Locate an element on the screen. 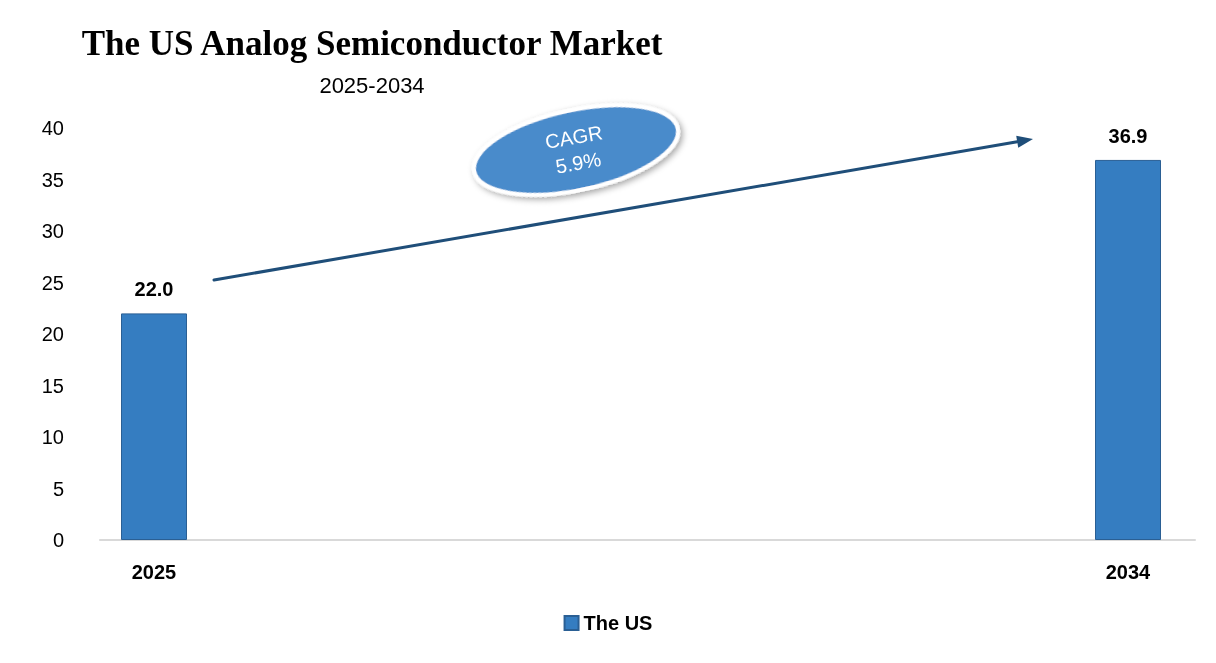 This screenshot has width=1216, height=663. y-tick-label: 10 is located at coordinates (52, 437).